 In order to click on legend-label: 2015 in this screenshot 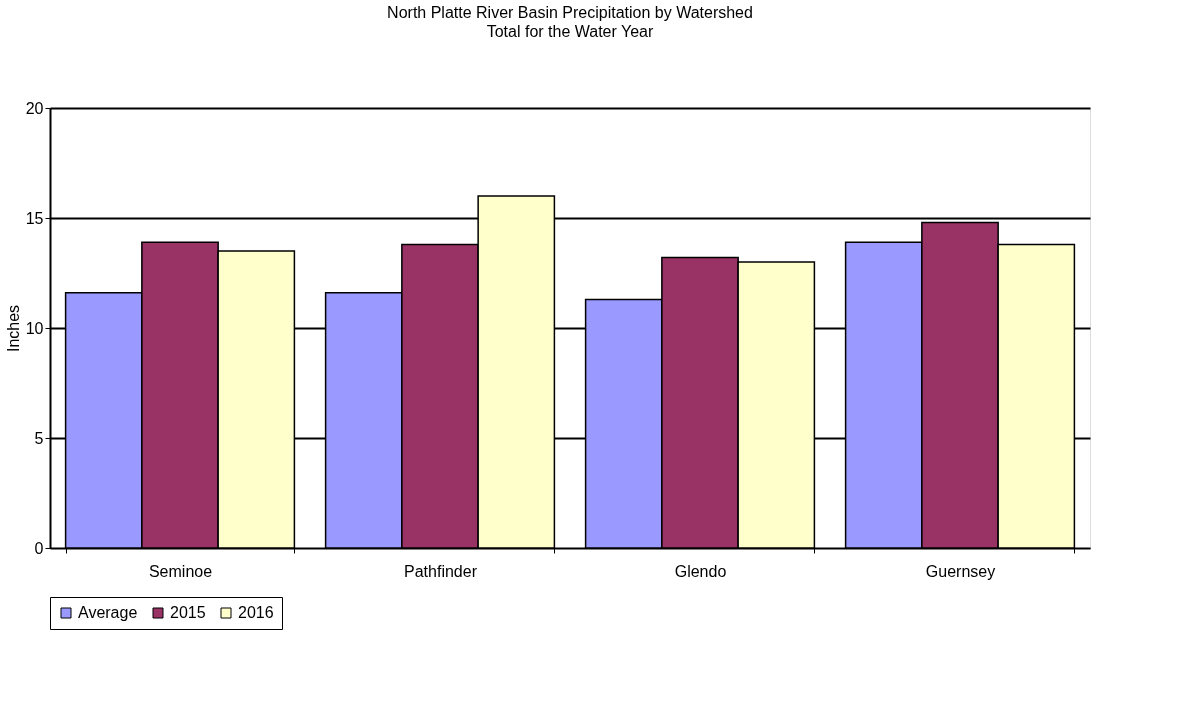, I will do `click(188, 612)`.